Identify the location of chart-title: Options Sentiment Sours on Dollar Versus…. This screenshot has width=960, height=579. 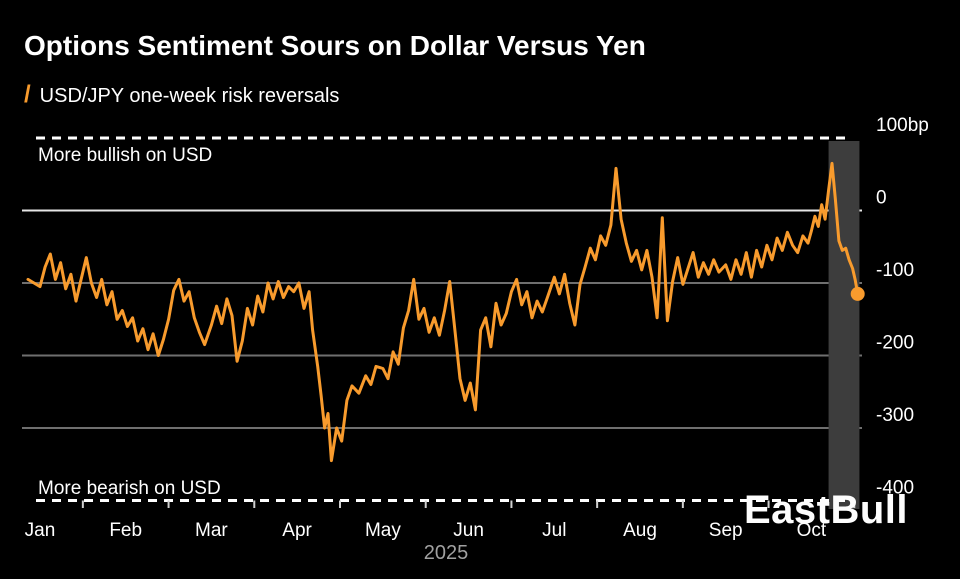
(335, 45).